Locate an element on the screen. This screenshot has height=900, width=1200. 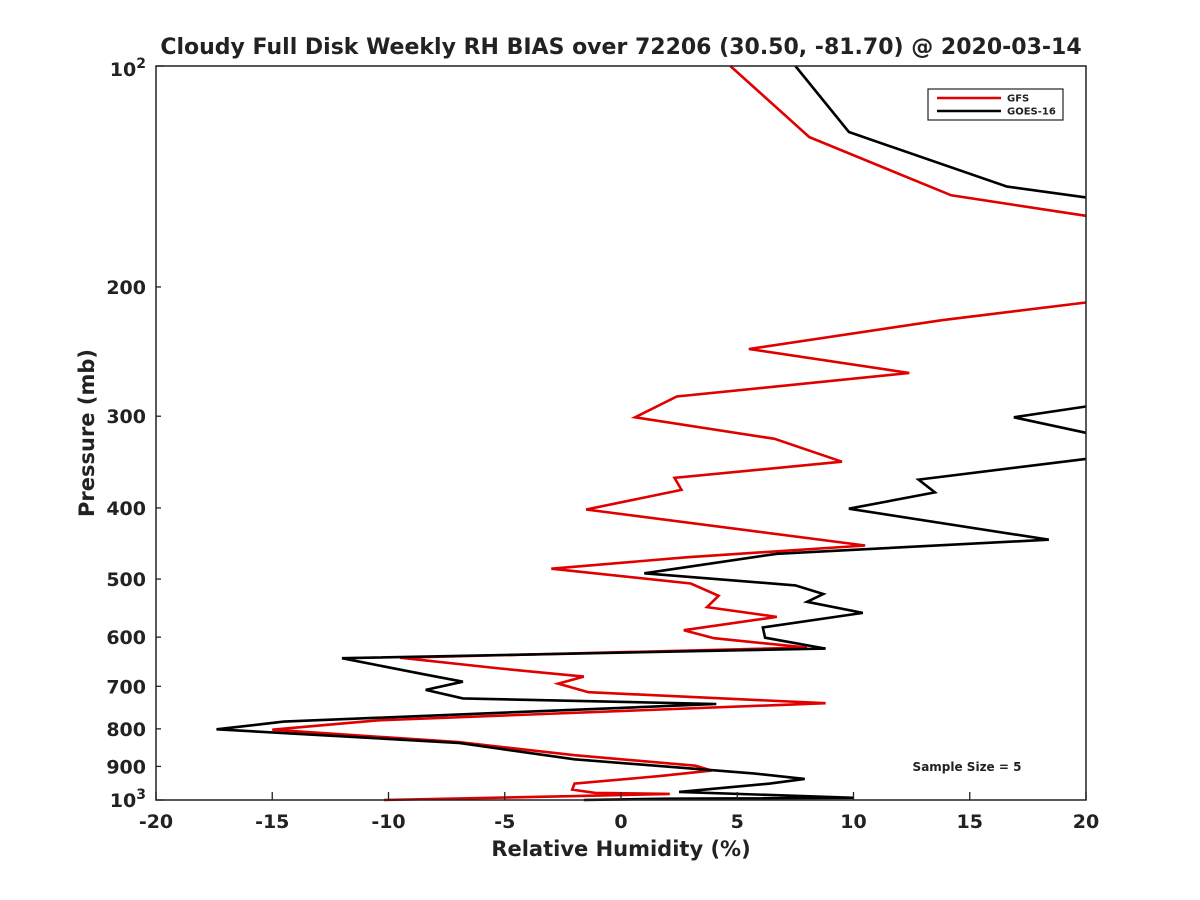
x-axis: -20 -15 -10 -5 0 5 10 15 20 is located at coordinates (619, 812).